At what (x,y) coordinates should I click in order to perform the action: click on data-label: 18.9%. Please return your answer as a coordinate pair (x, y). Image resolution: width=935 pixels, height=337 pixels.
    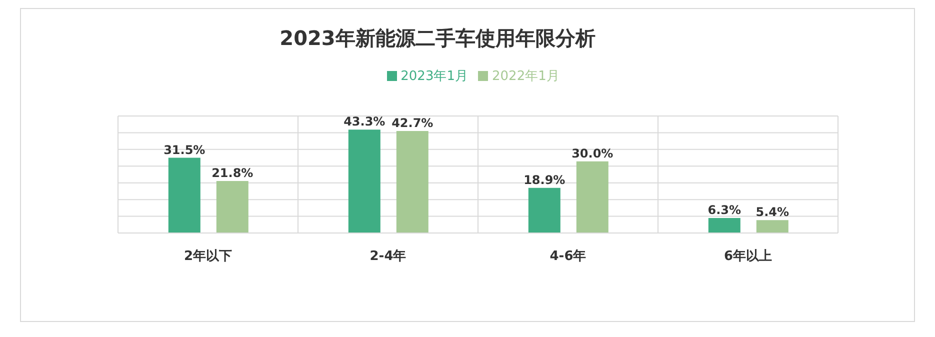
    Looking at the image, I should click on (545, 179).